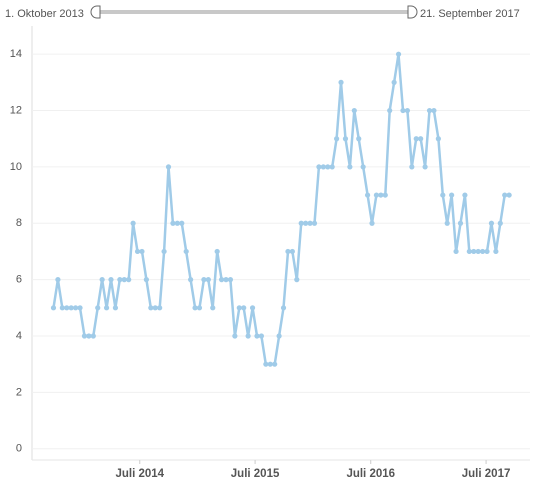 This screenshot has height=486, width=536. I want to click on x-tick-label: Juli 2017, so click(486, 474).